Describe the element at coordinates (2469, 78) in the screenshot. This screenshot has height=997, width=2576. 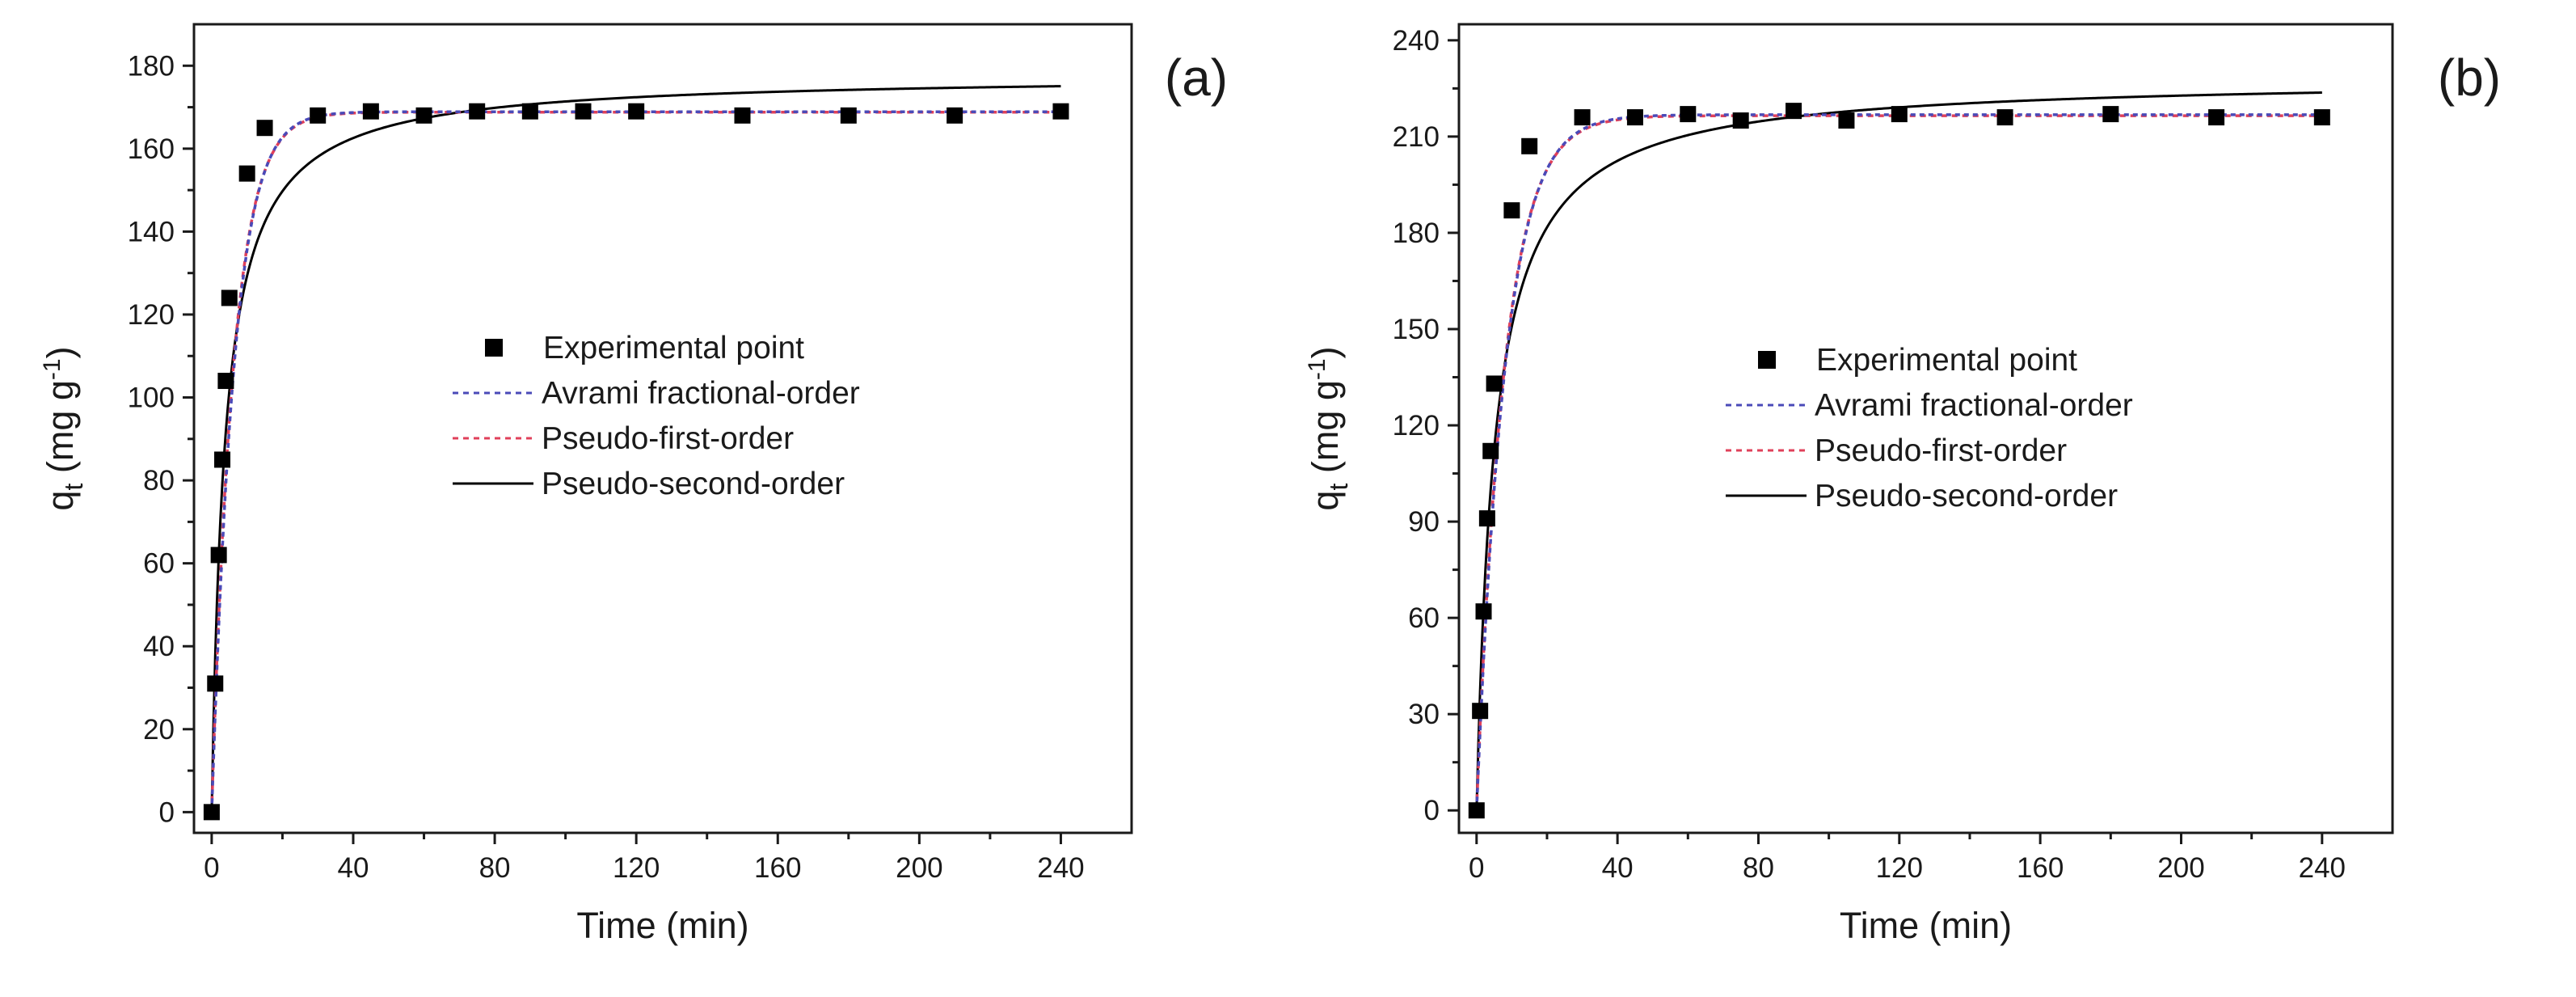
I see `panel-label: (b)` at that location.